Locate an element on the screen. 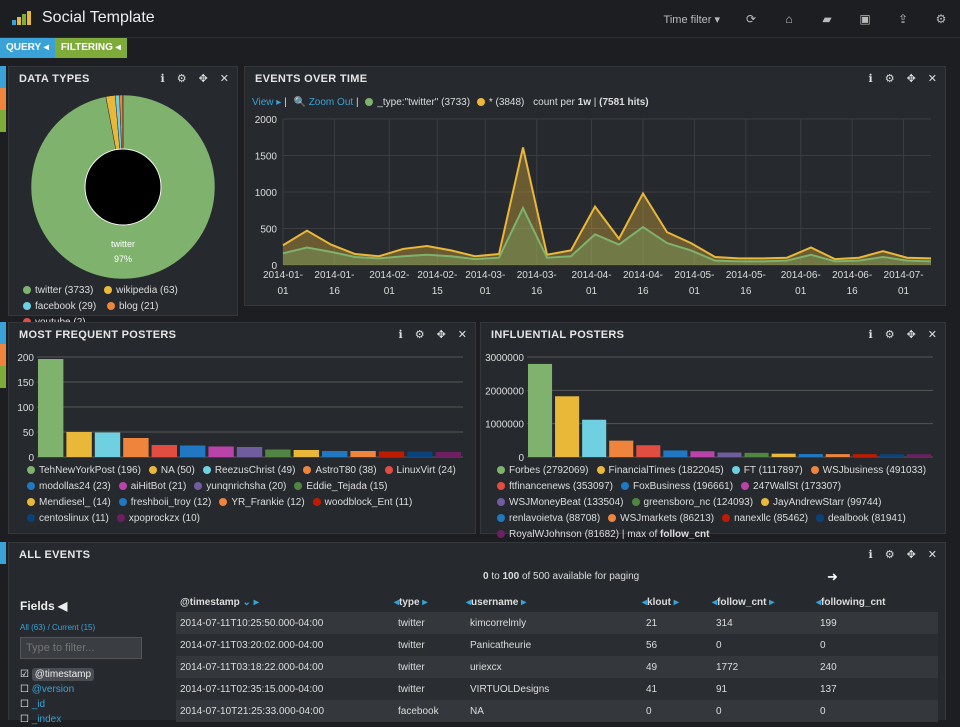 This screenshot has width=960, height=727. legend-item: Forbes (2792069) is located at coordinates (543, 471).